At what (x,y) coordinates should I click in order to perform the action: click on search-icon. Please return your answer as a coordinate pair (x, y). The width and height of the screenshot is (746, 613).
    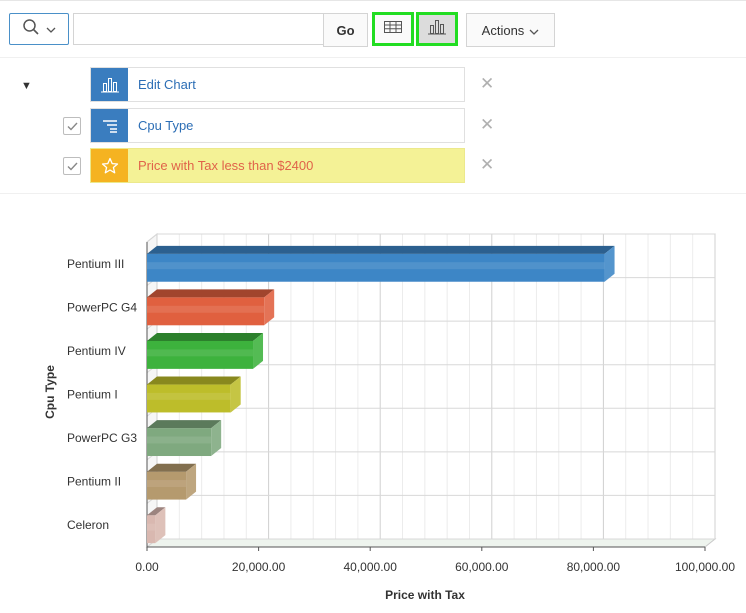
    Looking at the image, I should click on (31, 29).